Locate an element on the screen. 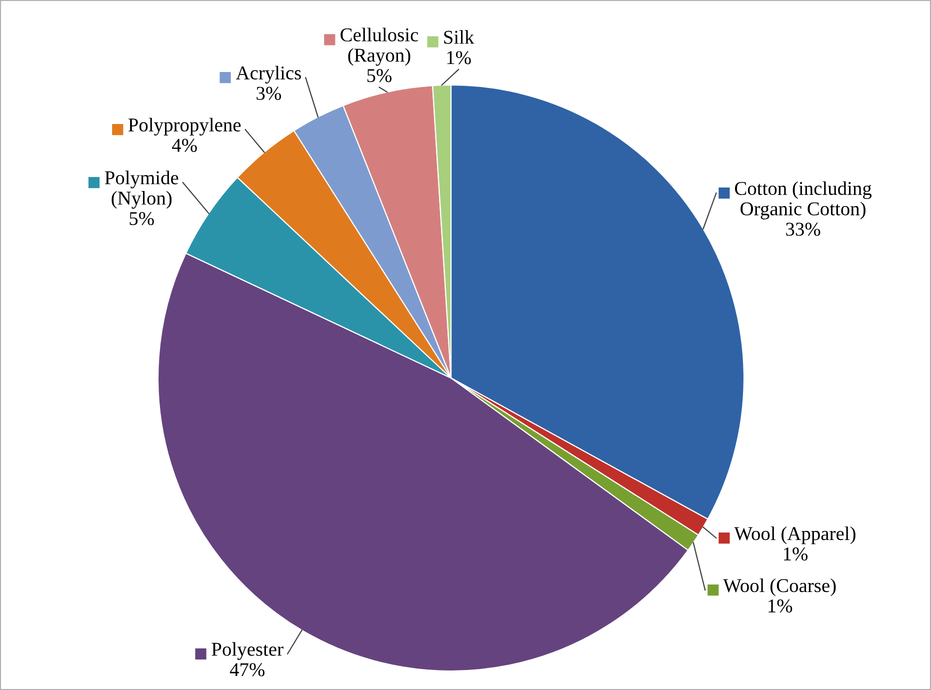  legend-label: Acrylics is located at coordinates (268, 75).